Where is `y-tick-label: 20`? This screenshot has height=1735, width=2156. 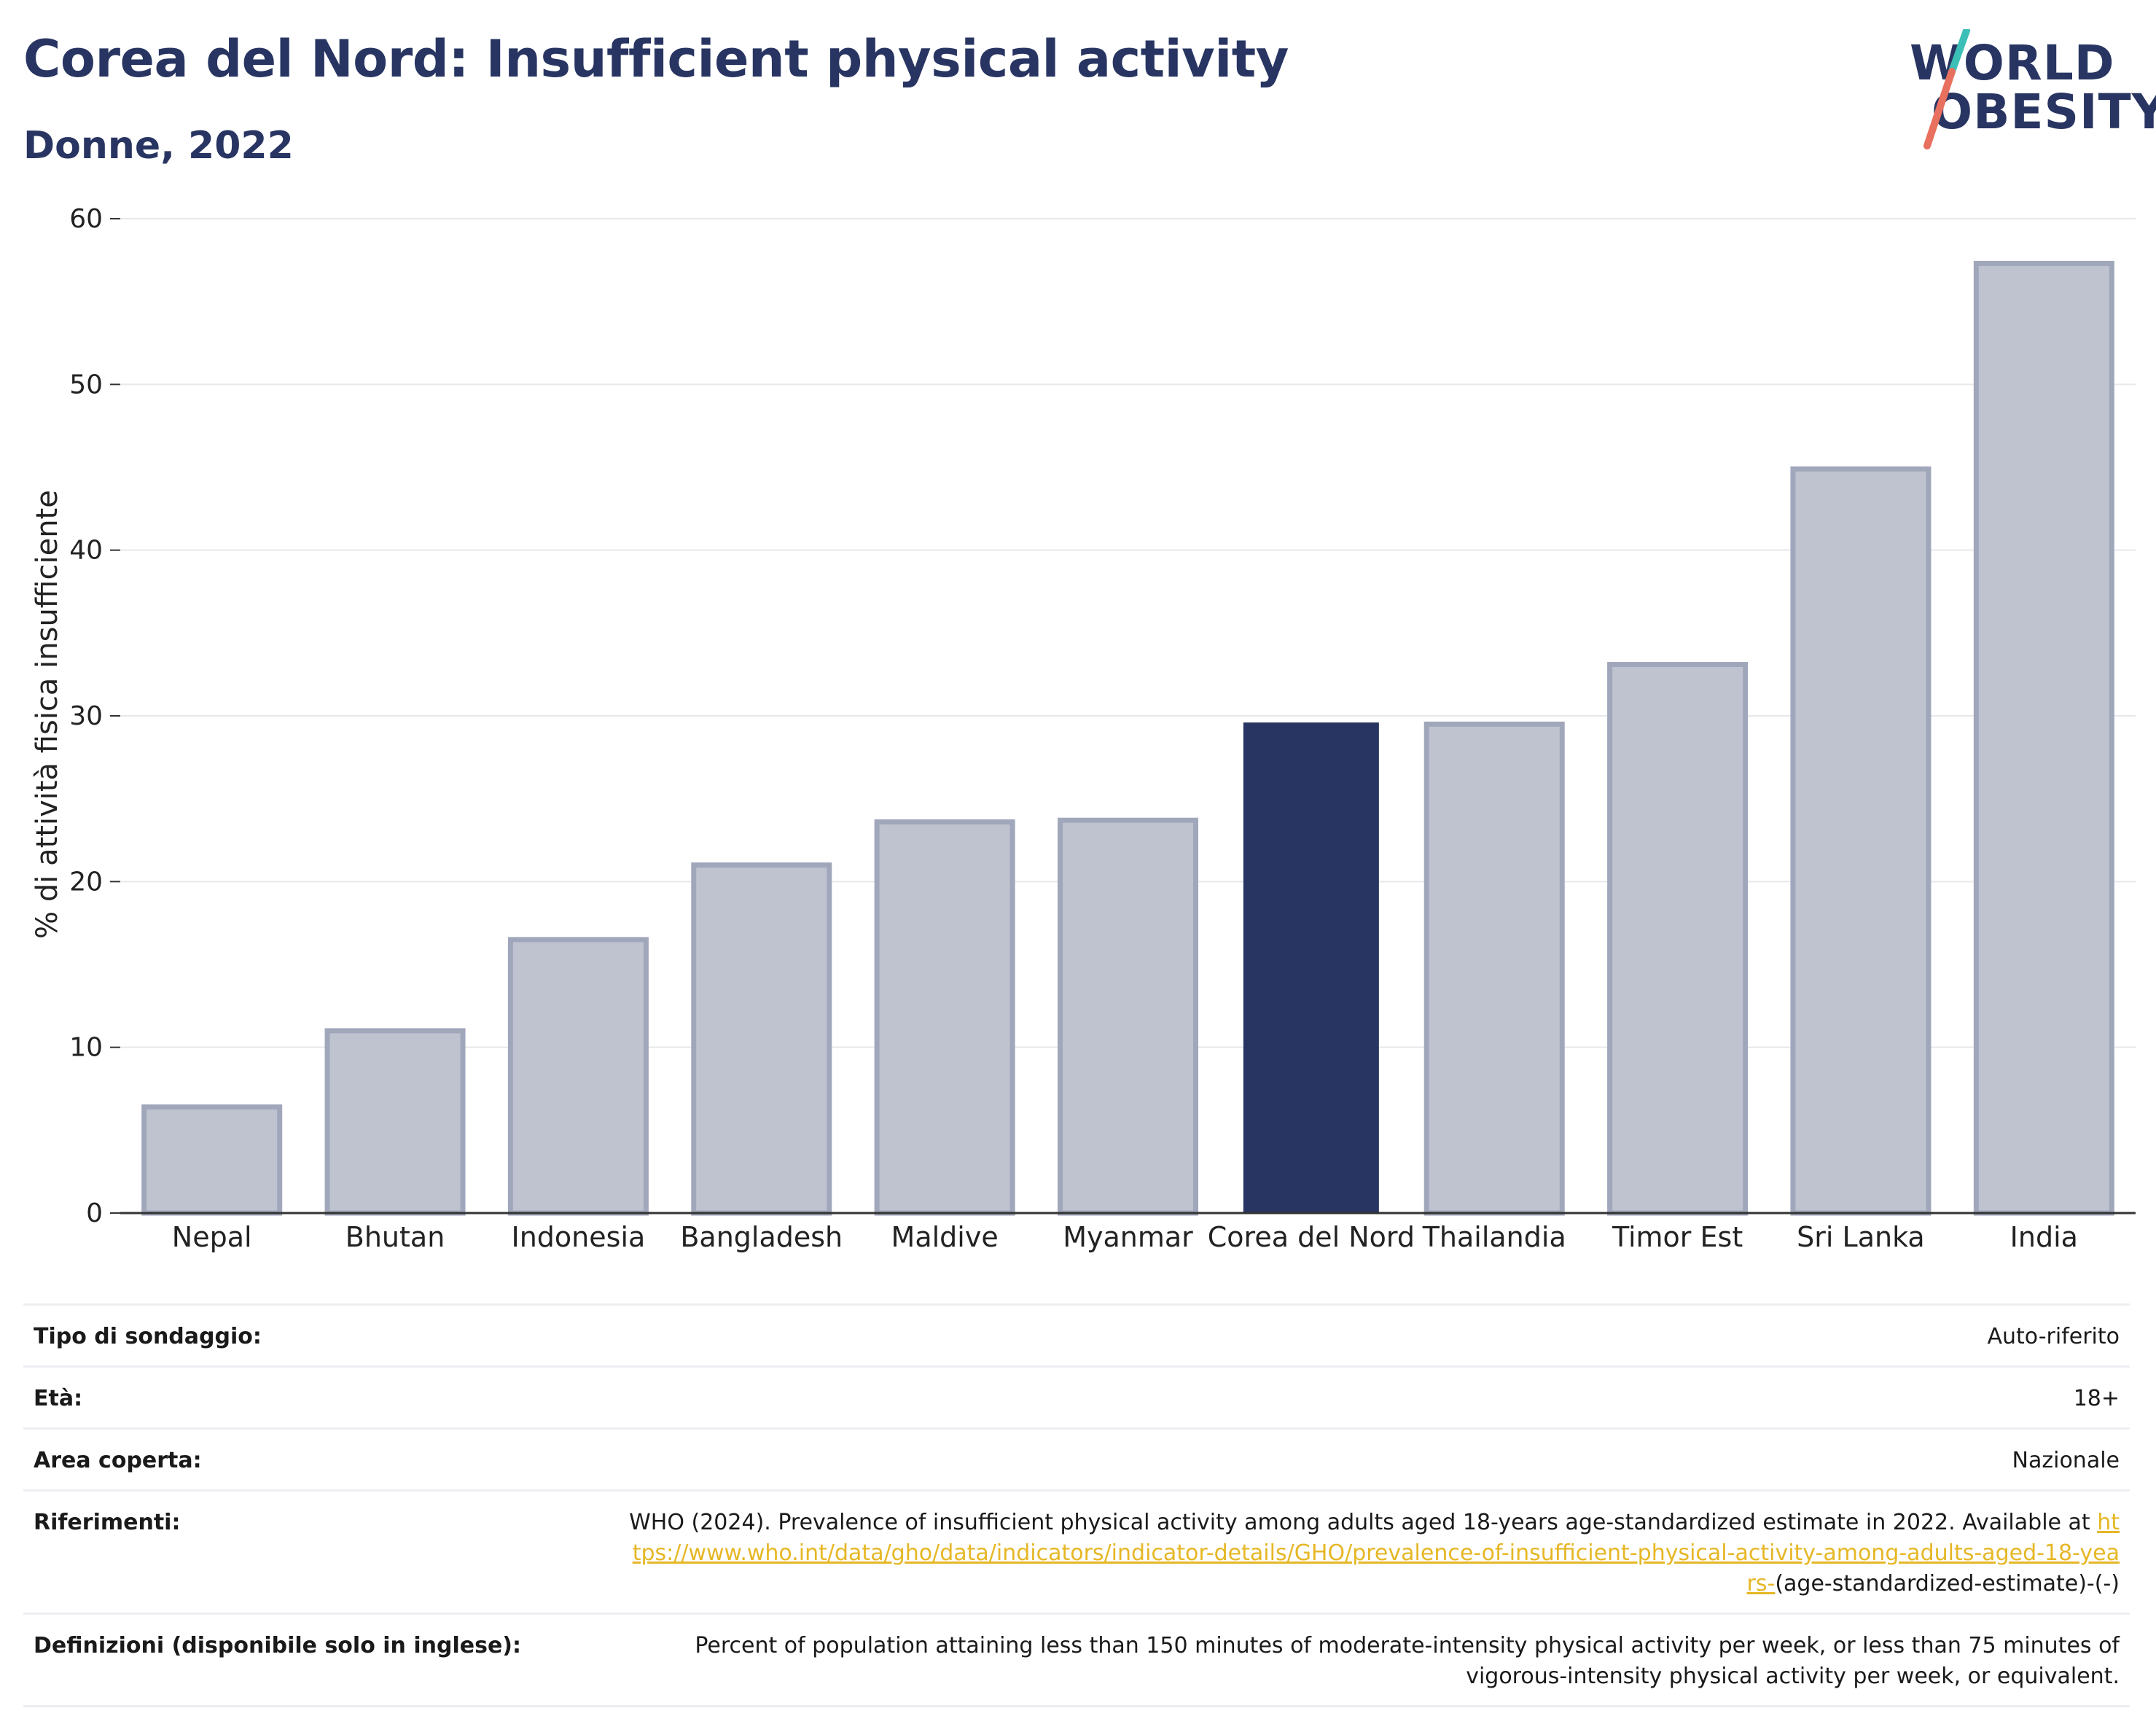 y-tick-label: 20 is located at coordinates (86, 882).